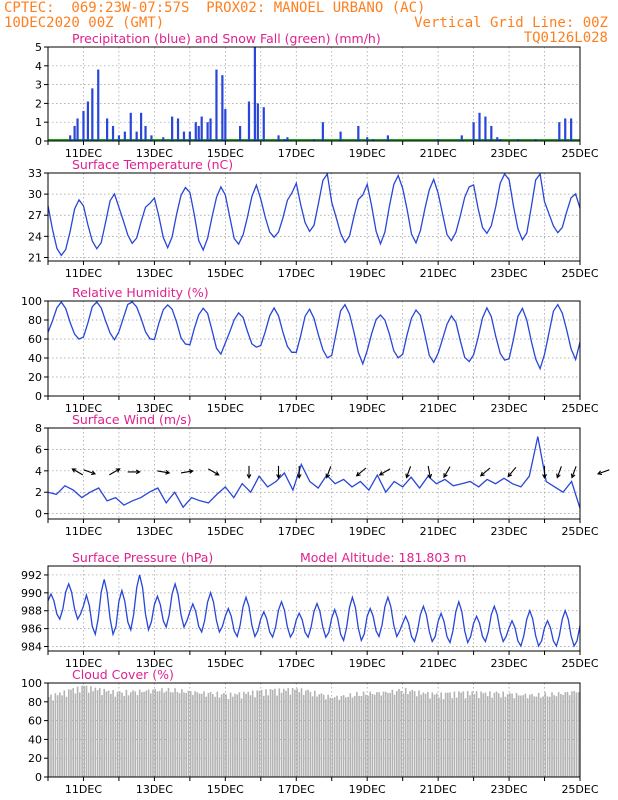 The image size is (618, 800). I want to click on y-tick-label: 21, so click(35, 257).